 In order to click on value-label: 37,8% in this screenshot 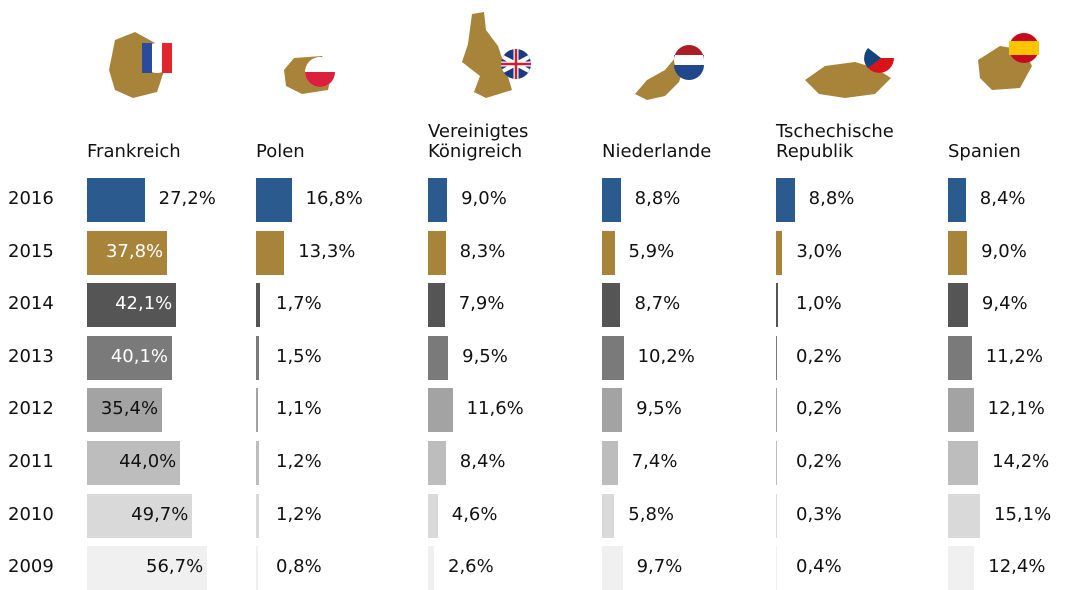, I will do `click(134, 251)`.